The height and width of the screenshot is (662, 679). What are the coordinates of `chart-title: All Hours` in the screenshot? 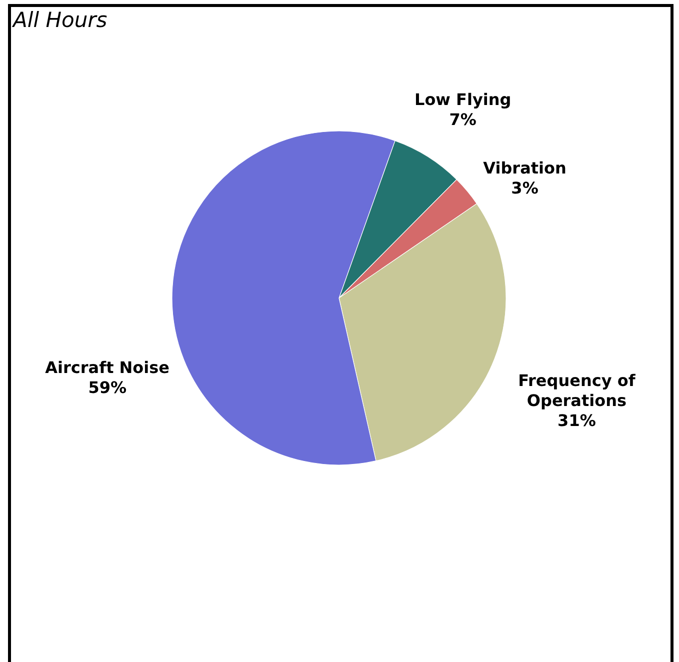 It's located at (59, 20).